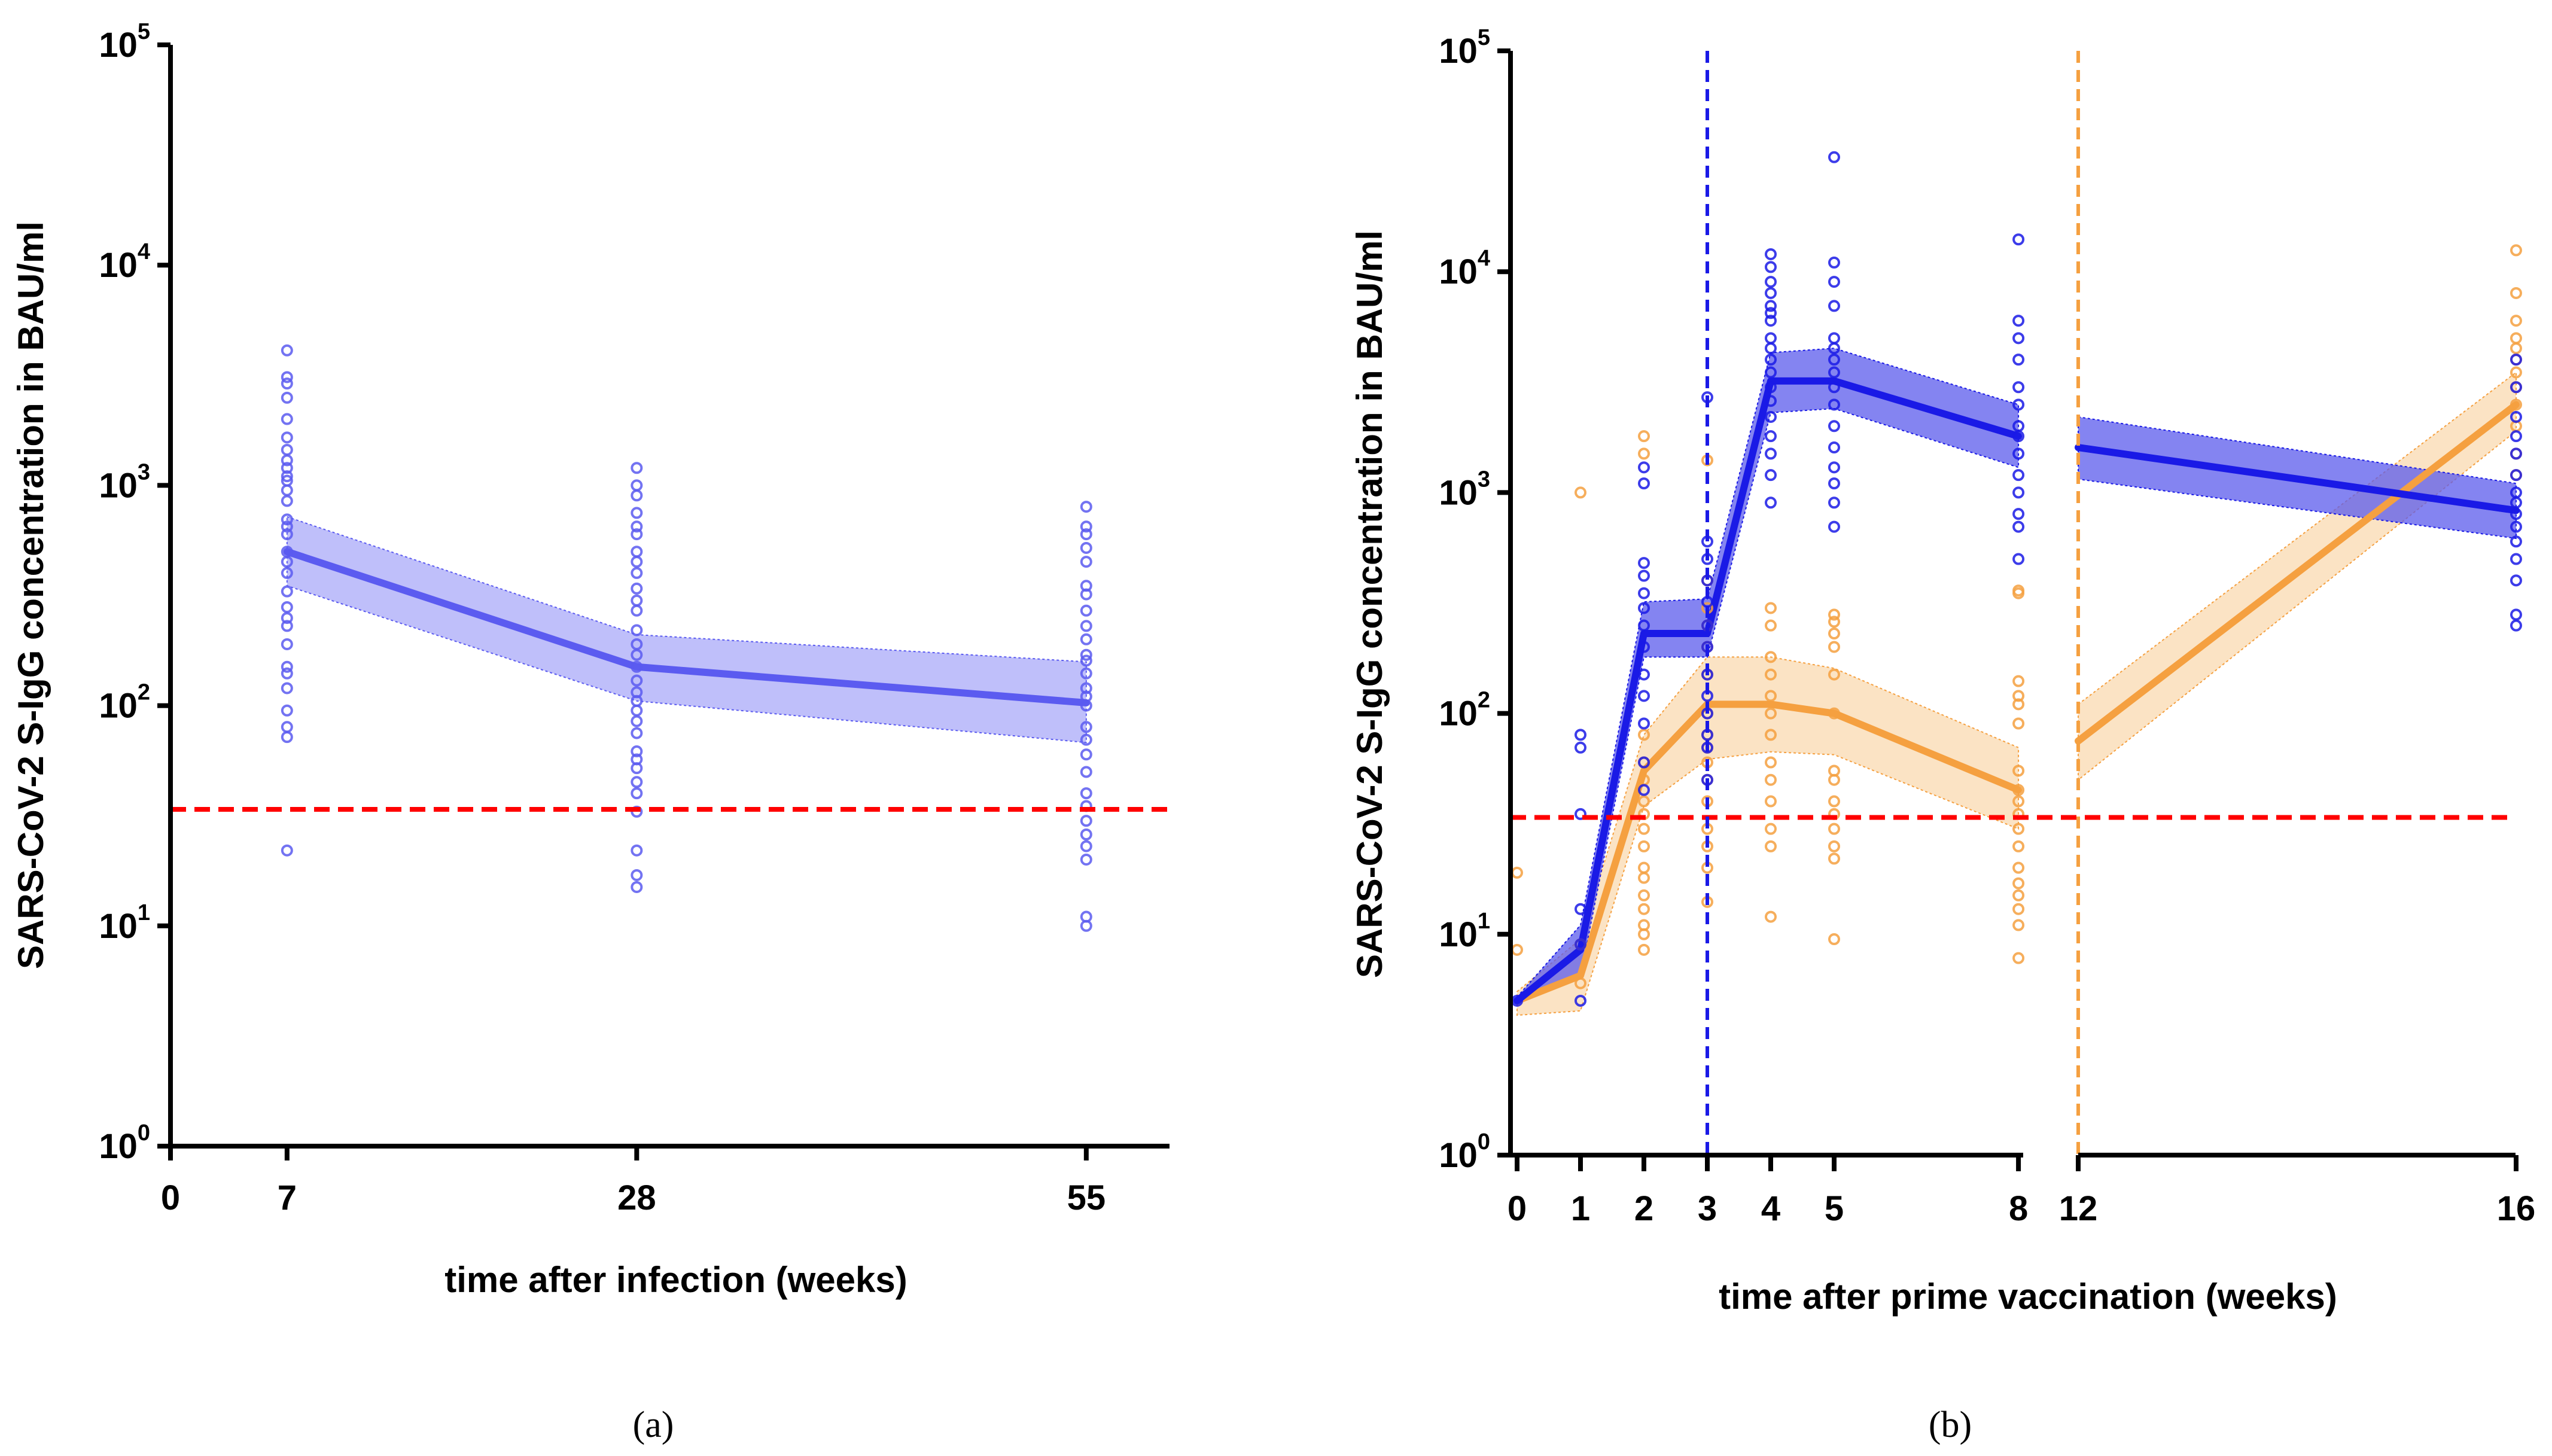  Describe the element at coordinates (1834, 1208) in the screenshot. I see `b-x-tick-label: 5` at that location.